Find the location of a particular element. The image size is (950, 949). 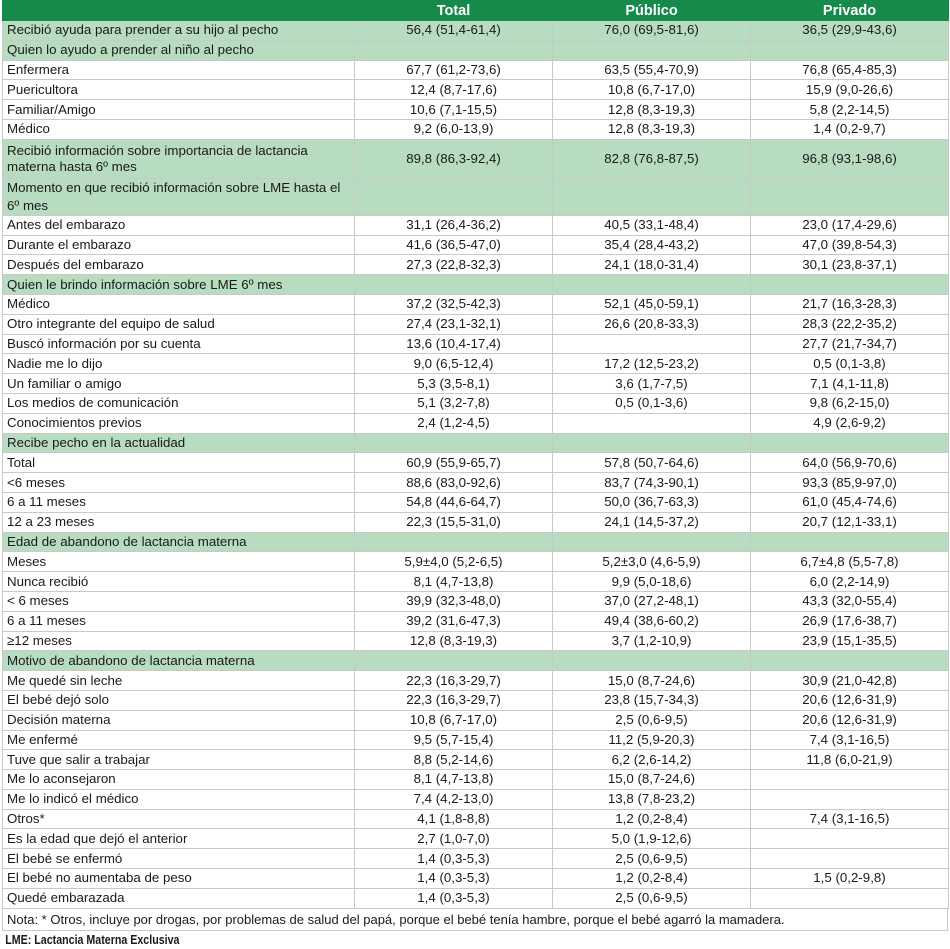

cell-privado: 0,5 (0,1-3,8) is located at coordinates (849, 364).